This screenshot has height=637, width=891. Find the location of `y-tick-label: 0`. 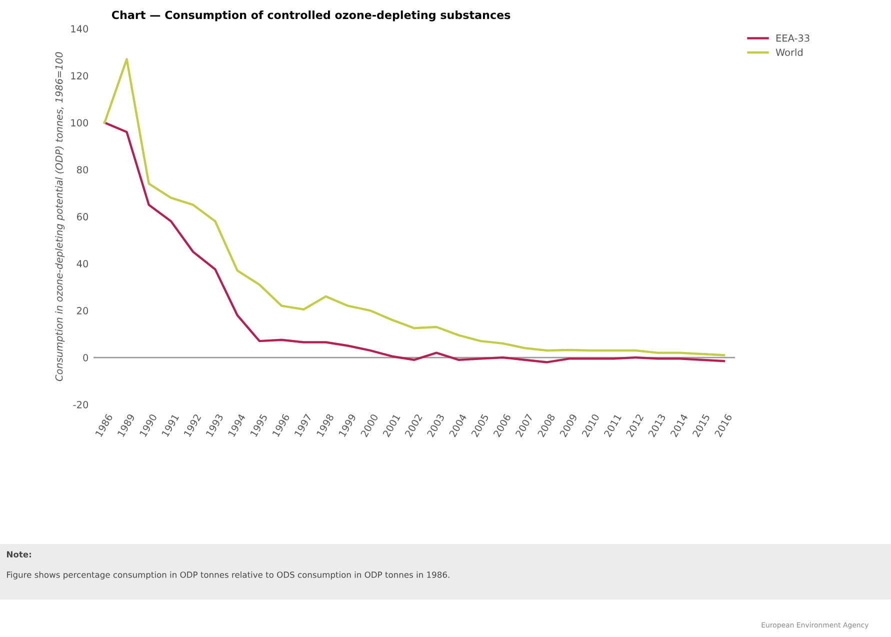

y-tick-label: 0 is located at coordinates (85, 358).